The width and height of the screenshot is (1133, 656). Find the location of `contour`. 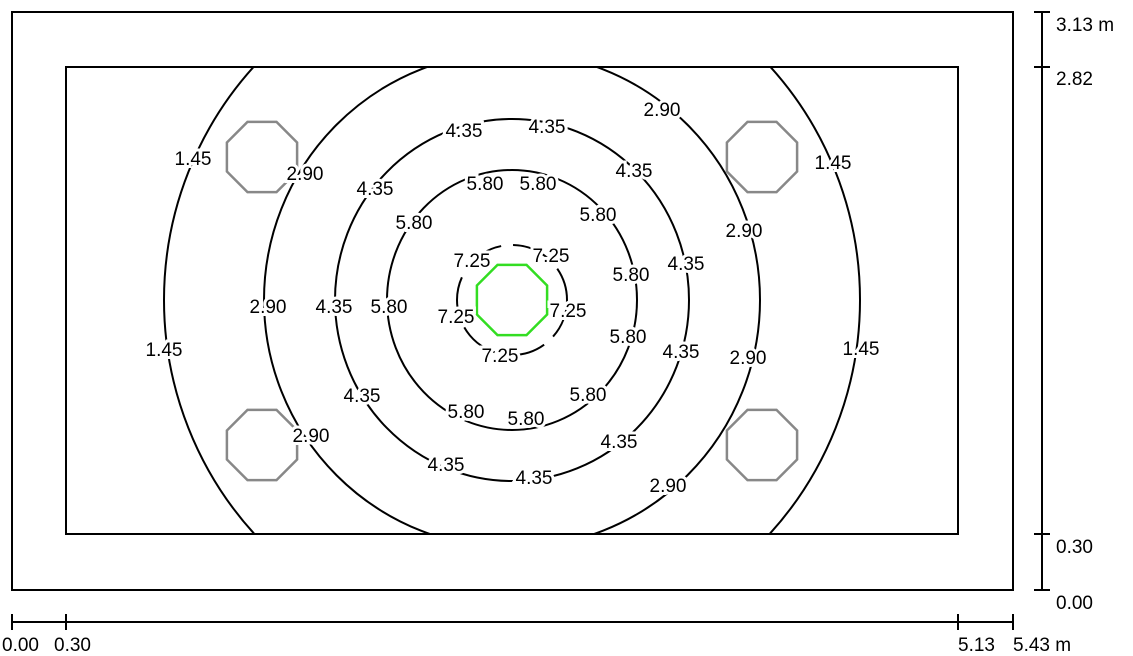

contour is located at coordinates (512, 300).